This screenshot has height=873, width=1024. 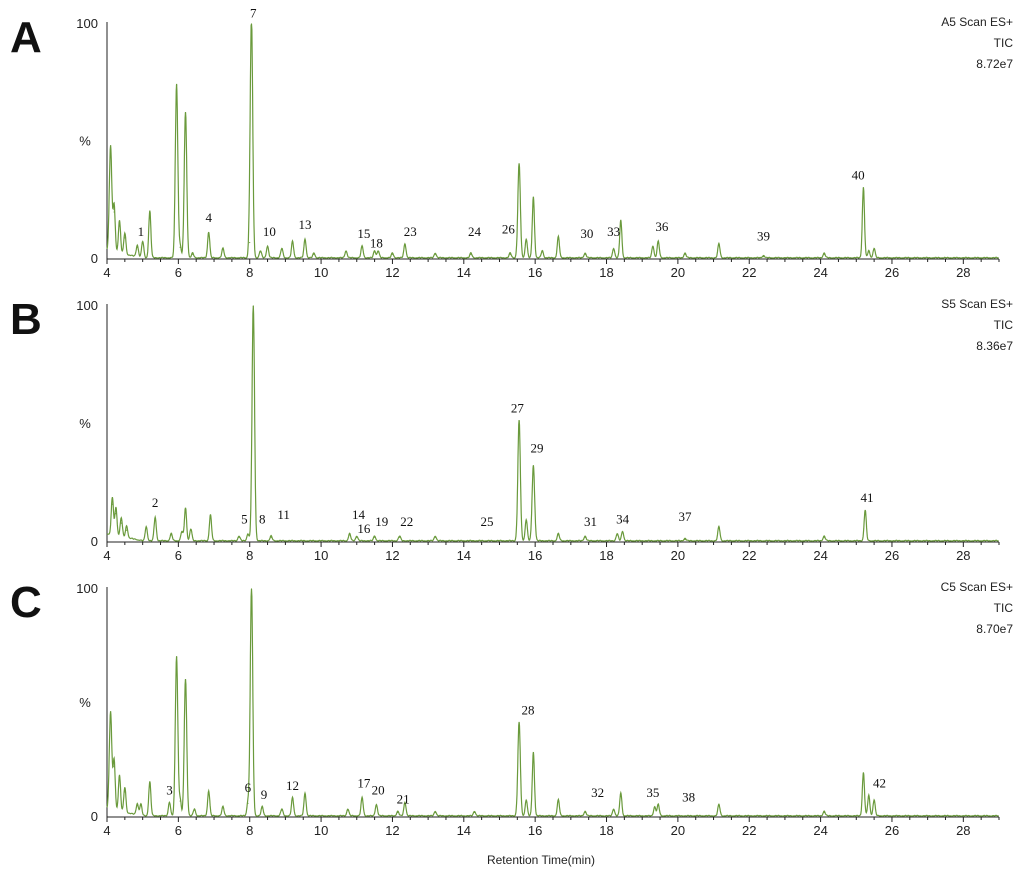 What do you see at coordinates (749, 830) in the screenshot?
I see `x-tick-label-c: 22` at bounding box center [749, 830].